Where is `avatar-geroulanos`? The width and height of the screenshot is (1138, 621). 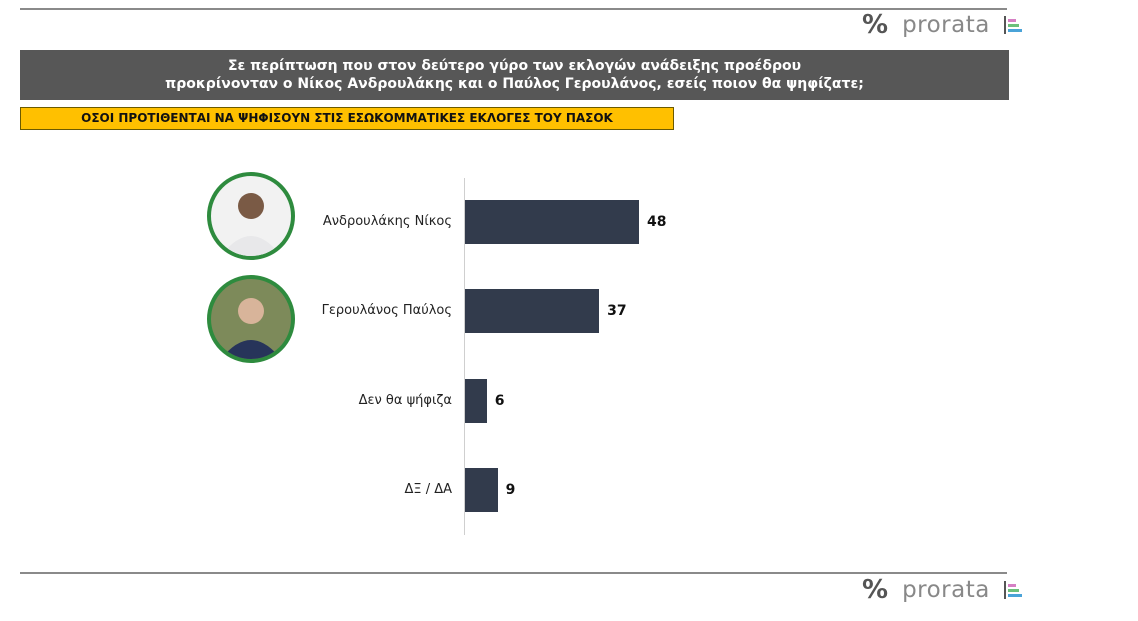 avatar-geroulanos is located at coordinates (251, 319).